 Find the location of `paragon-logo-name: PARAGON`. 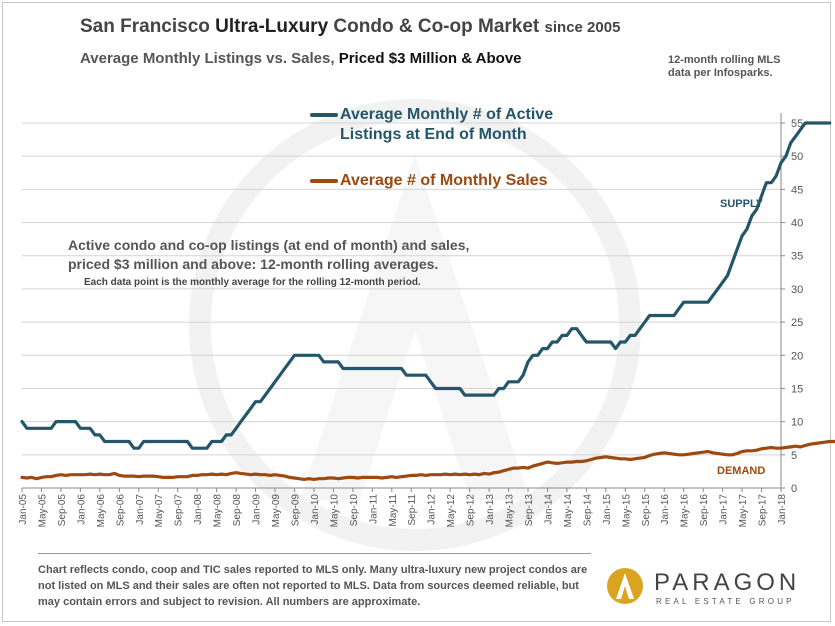

paragon-logo-name: PARAGON is located at coordinates (727, 582).